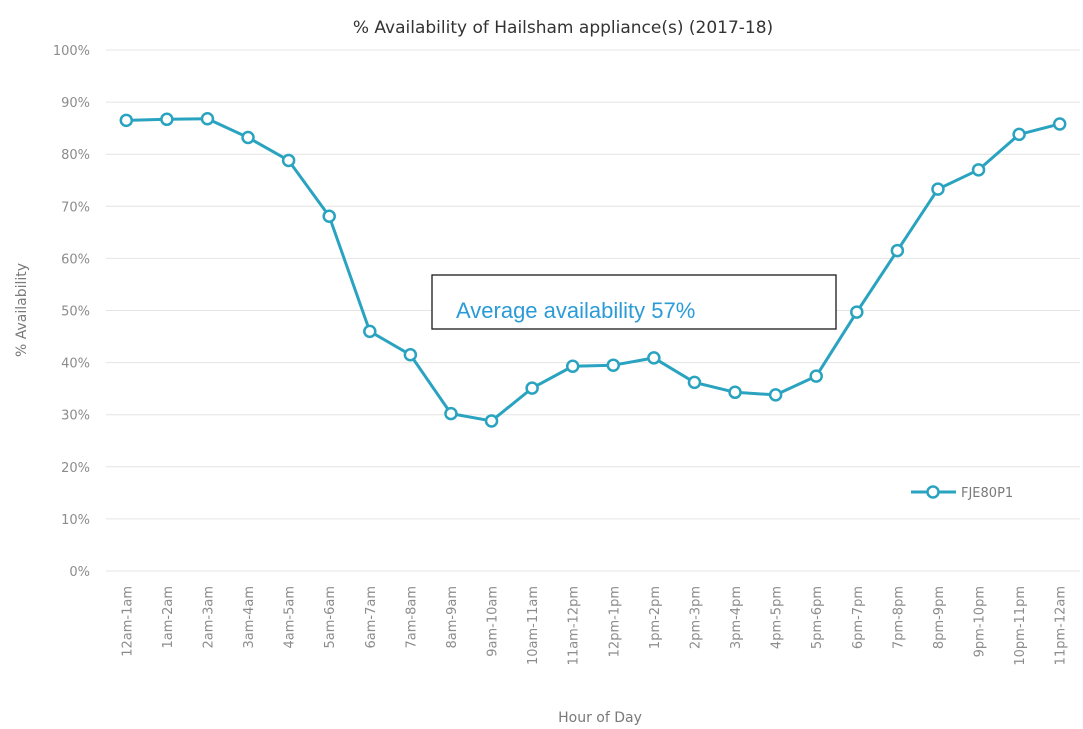 The height and width of the screenshot is (729, 1083). What do you see at coordinates (75, 364) in the screenshot?
I see `y-tick-label: 40%` at bounding box center [75, 364].